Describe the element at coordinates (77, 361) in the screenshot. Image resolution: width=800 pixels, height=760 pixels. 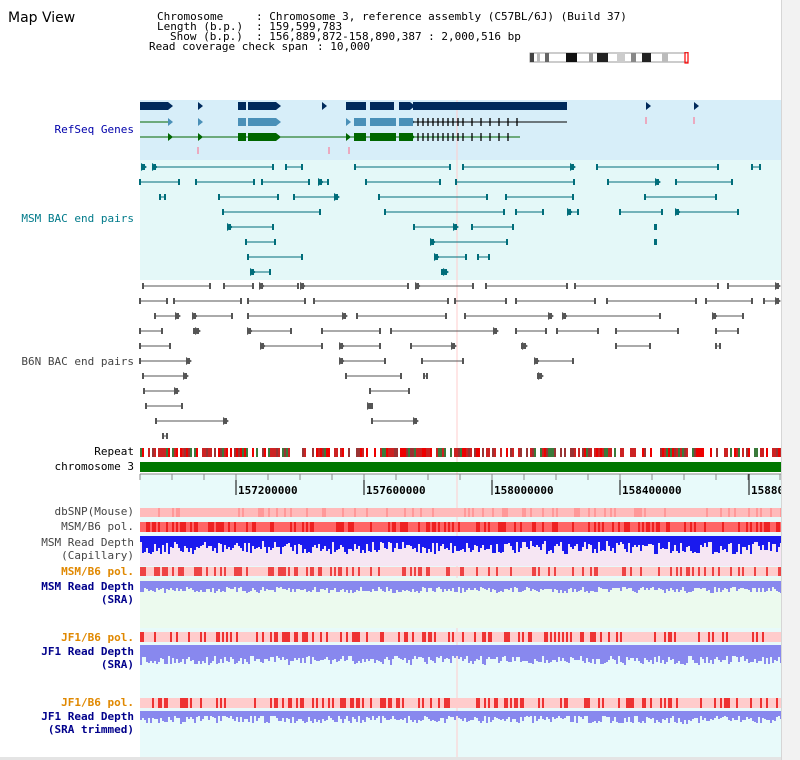
I see `track-label-b6n-bac: B6N BAC end pairs` at that location.